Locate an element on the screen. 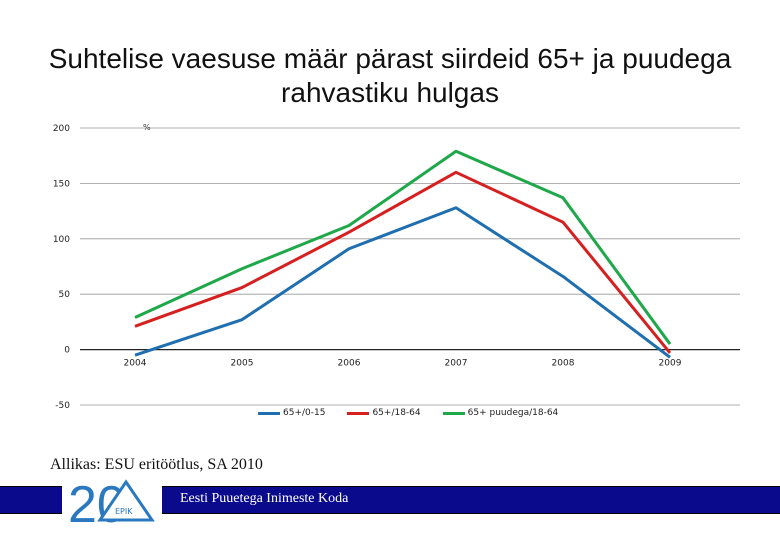 This screenshot has width=780, height=540. logo-text: EPIK is located at coordinates (124, 511).